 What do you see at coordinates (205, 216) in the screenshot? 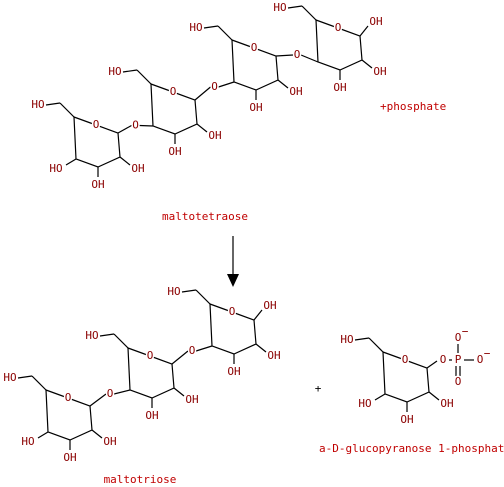
I see `reactant-name: maltotetraose` at bounding box center [205, 216].